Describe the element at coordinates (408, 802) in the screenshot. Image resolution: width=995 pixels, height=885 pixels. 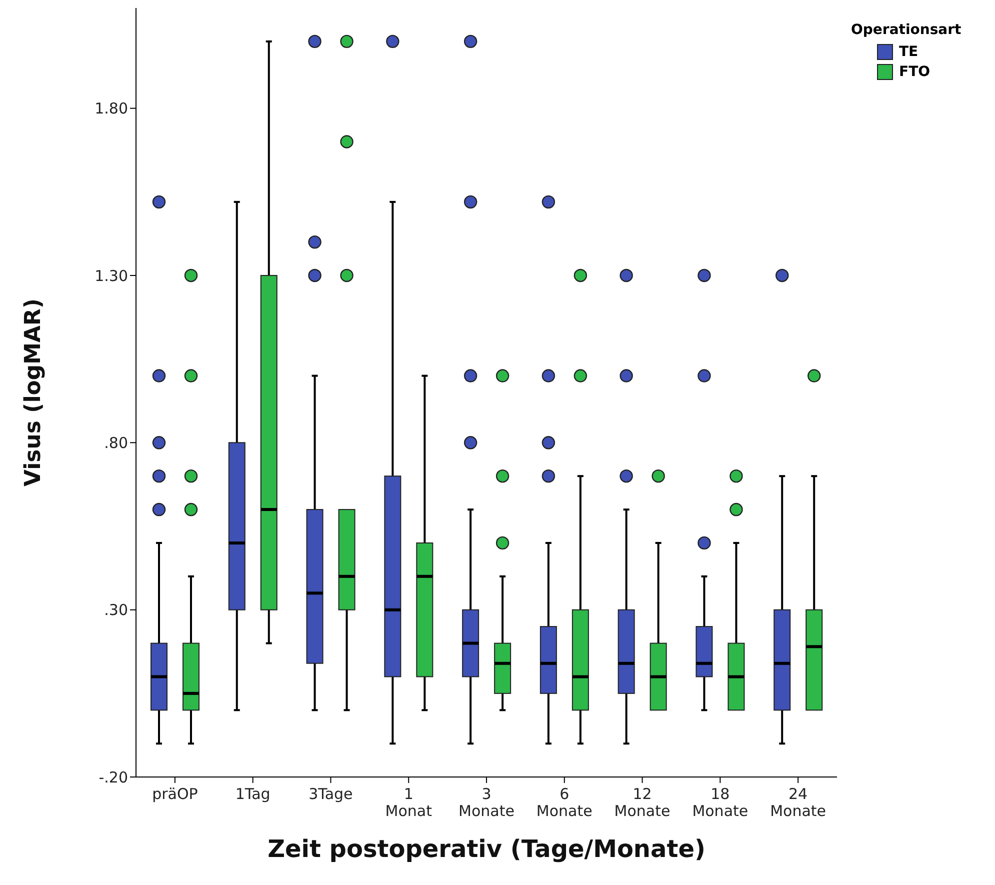
I see `x-tick-label: 1 Monat` at that location.